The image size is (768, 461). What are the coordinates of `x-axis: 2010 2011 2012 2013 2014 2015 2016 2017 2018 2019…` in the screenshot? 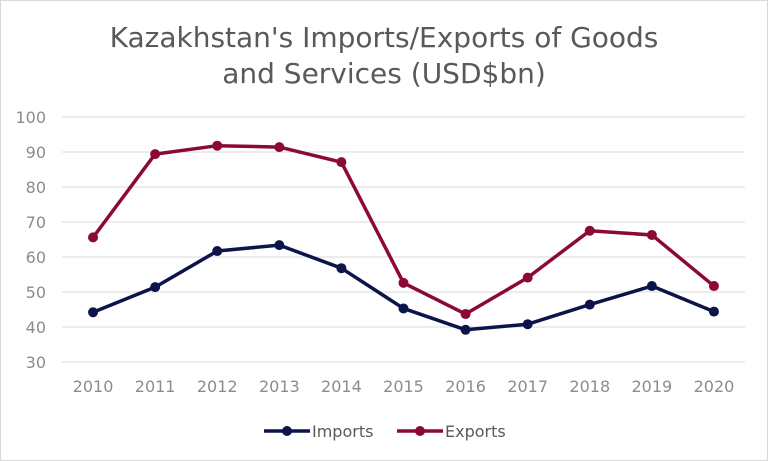 It's located at (404, 386).